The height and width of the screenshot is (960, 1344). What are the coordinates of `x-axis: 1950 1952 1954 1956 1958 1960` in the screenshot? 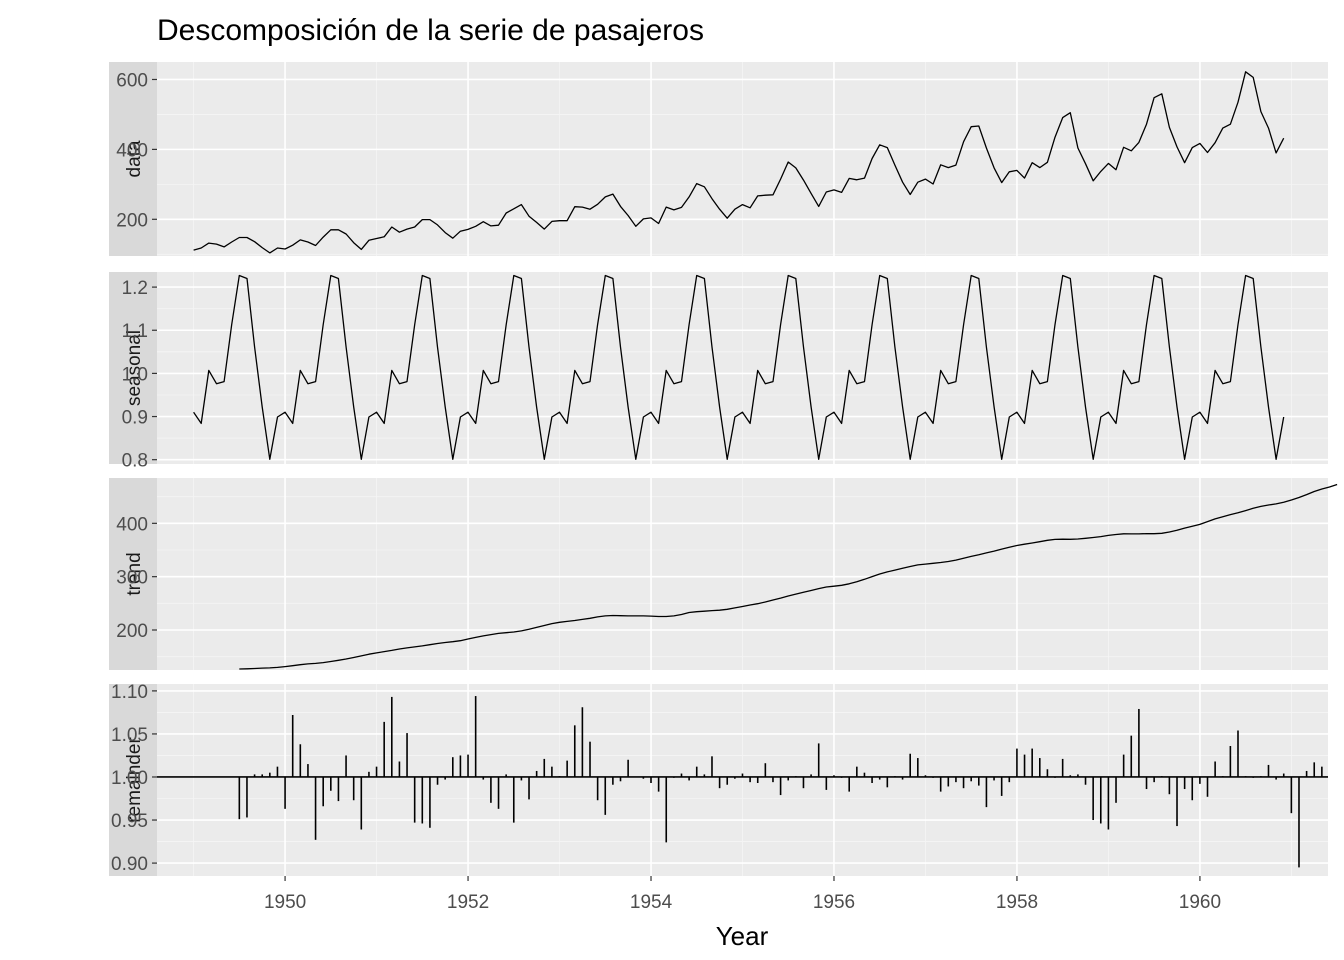 It's located at (742, 894).